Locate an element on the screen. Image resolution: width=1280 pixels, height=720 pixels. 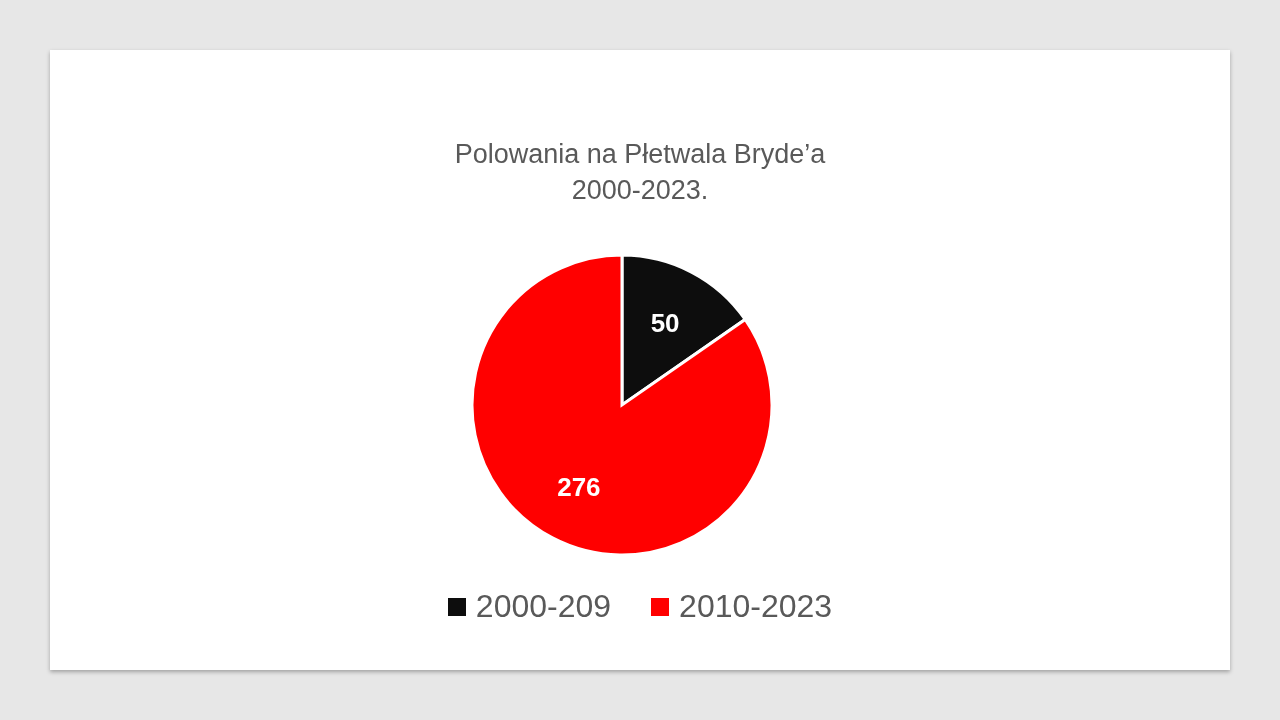
data-label: 50 is located at coordinates (665, 322).